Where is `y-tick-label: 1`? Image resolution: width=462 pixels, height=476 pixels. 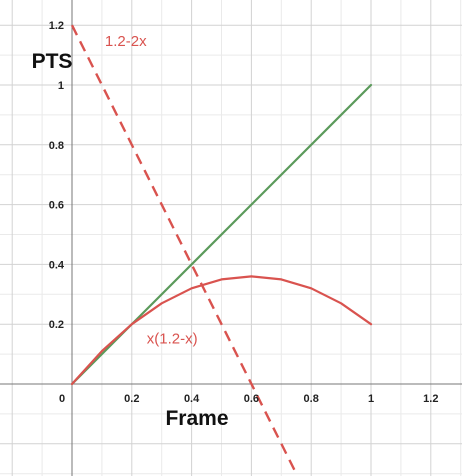 y-tick-label: 1 is located at coordinates (61, 86).